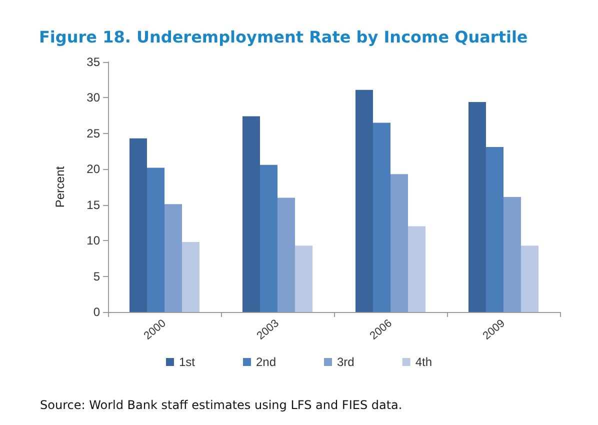 This screenshot has height=425, width=598. Describe the element at coordinates (283, 37) in the screenshot. I see `chart-title: Figure 18. Underemployment Rate by Income Quartile` at that location.